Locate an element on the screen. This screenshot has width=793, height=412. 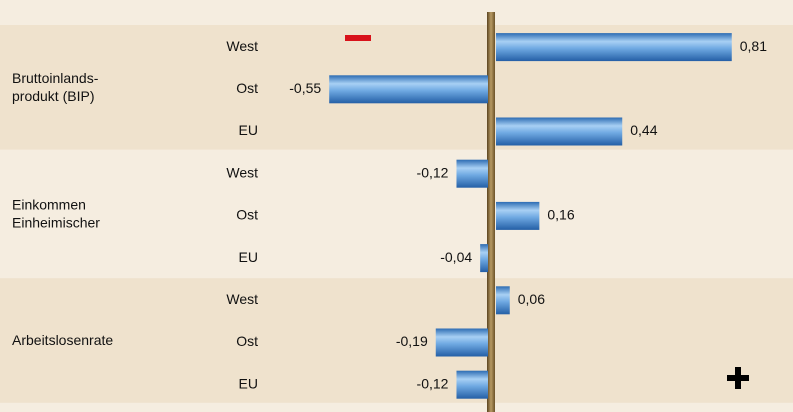
group-label: Einheimischer is located at coordinates (56, 223).